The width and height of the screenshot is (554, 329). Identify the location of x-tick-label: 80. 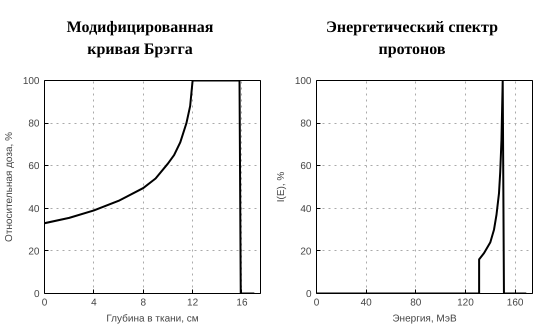
(416, 303).